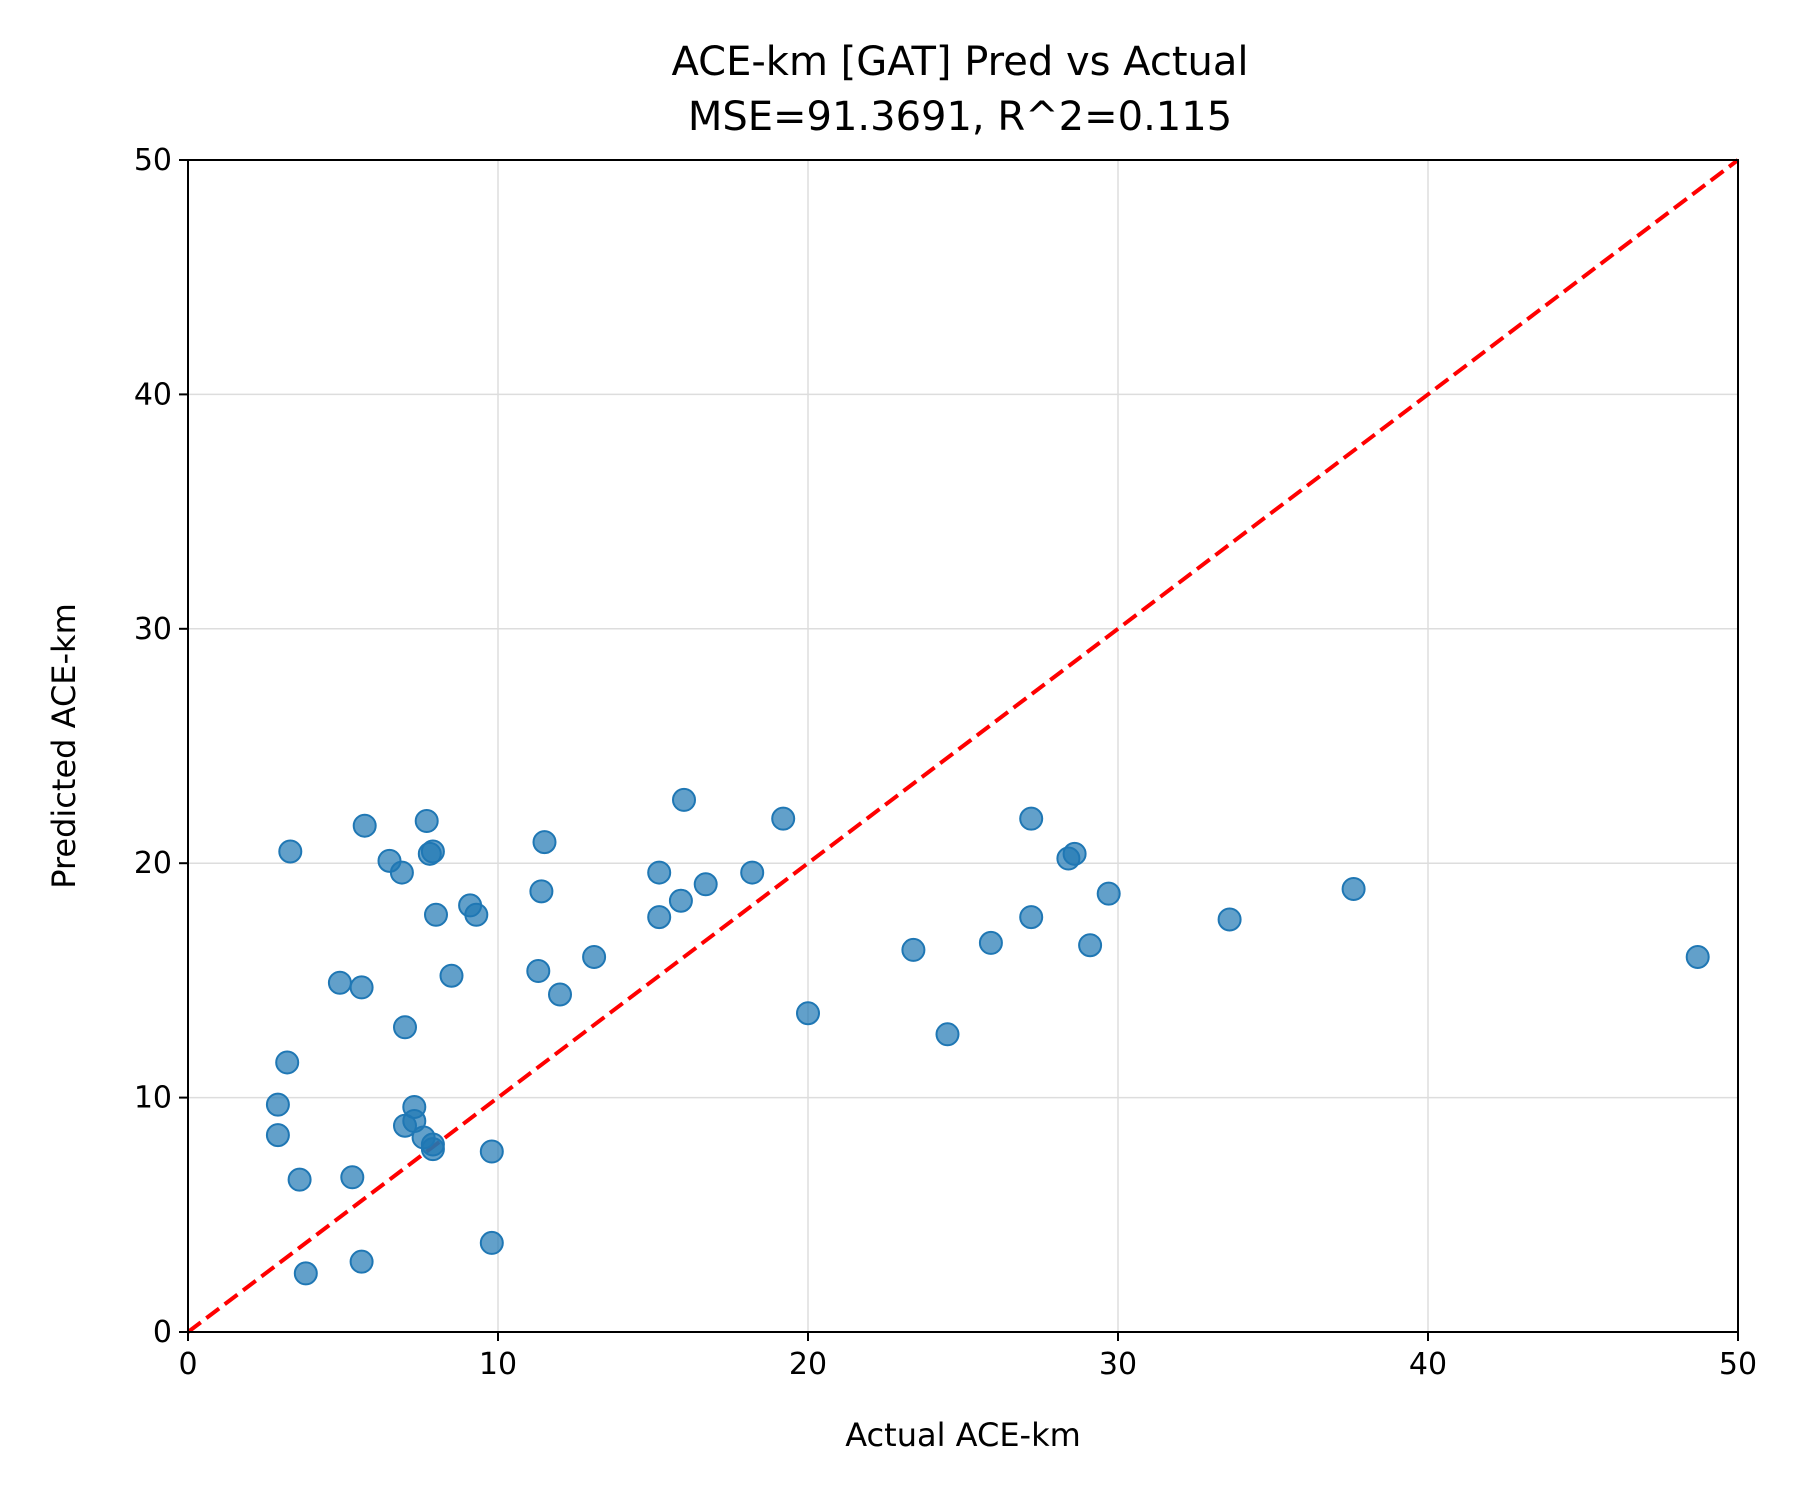 Image resolution: width=1800 pixels, height=1500 pixels. Describe the element at coordinates (162, 1332) in the screenshot. I see `y-tick-label: 0` at that location.